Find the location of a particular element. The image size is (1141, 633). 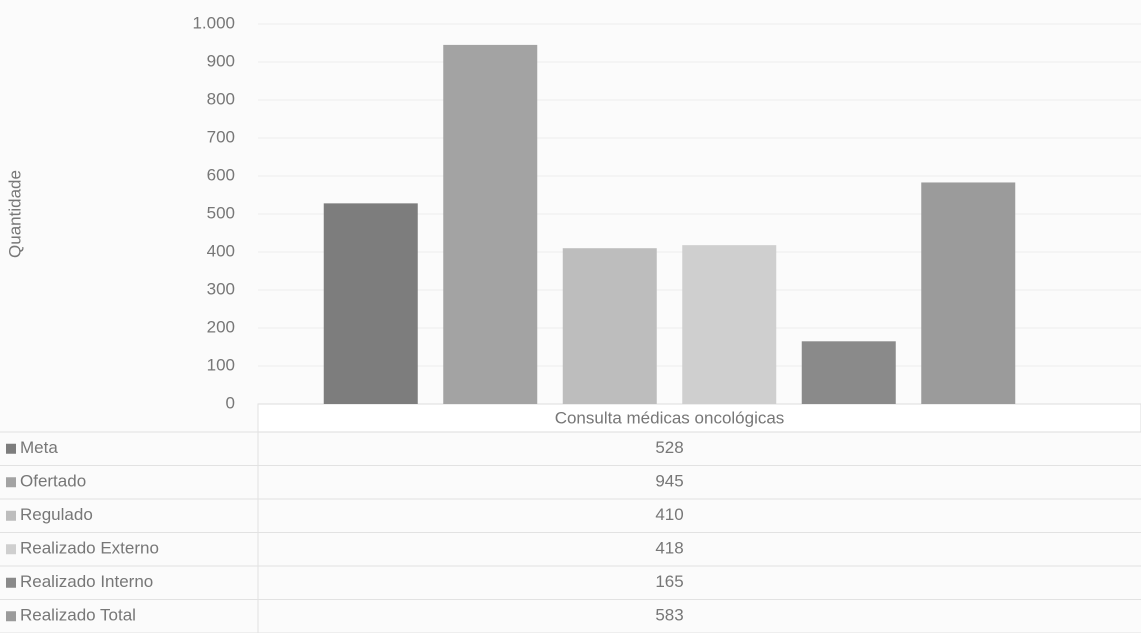

table-value: 410 is located at coordinates (669, 514).